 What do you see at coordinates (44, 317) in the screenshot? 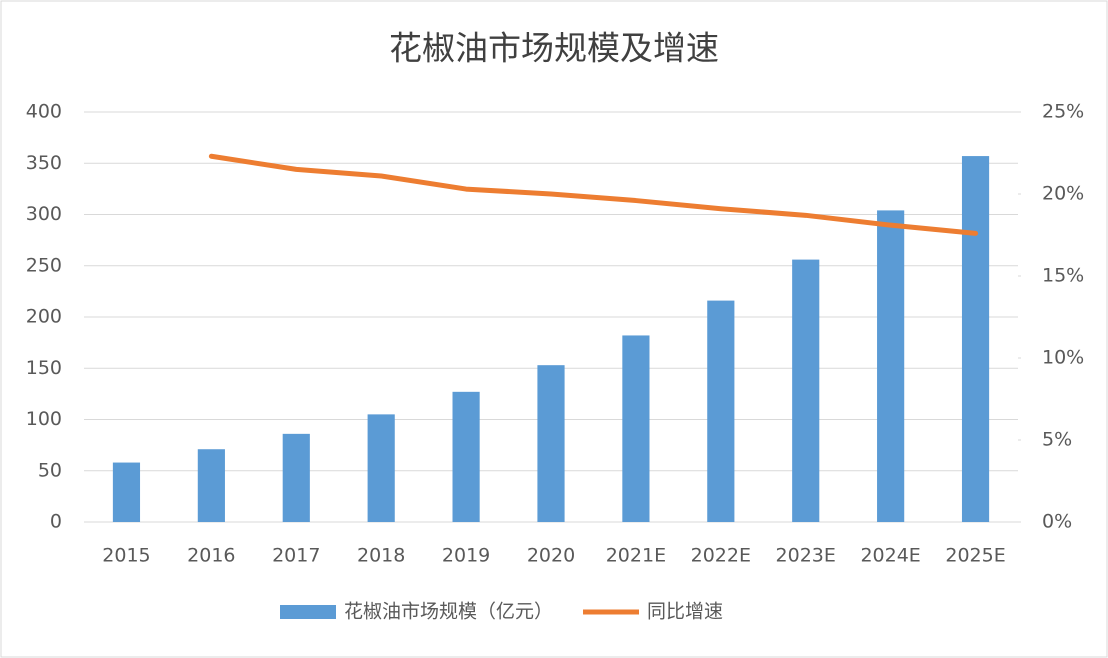
I see `y-tick-label: 200` at bounding box center [44, 317].